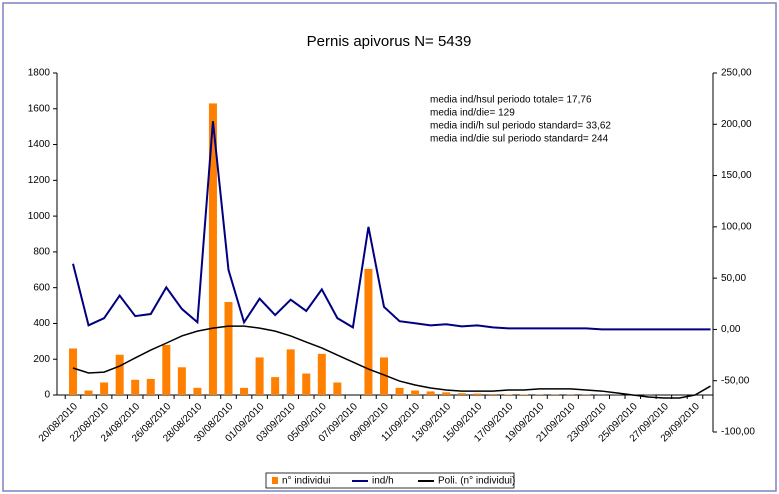 Image resolution: width=779 pixels, height=494 pixels. I want to click on y-tick-label: 800, so click(41, 252).